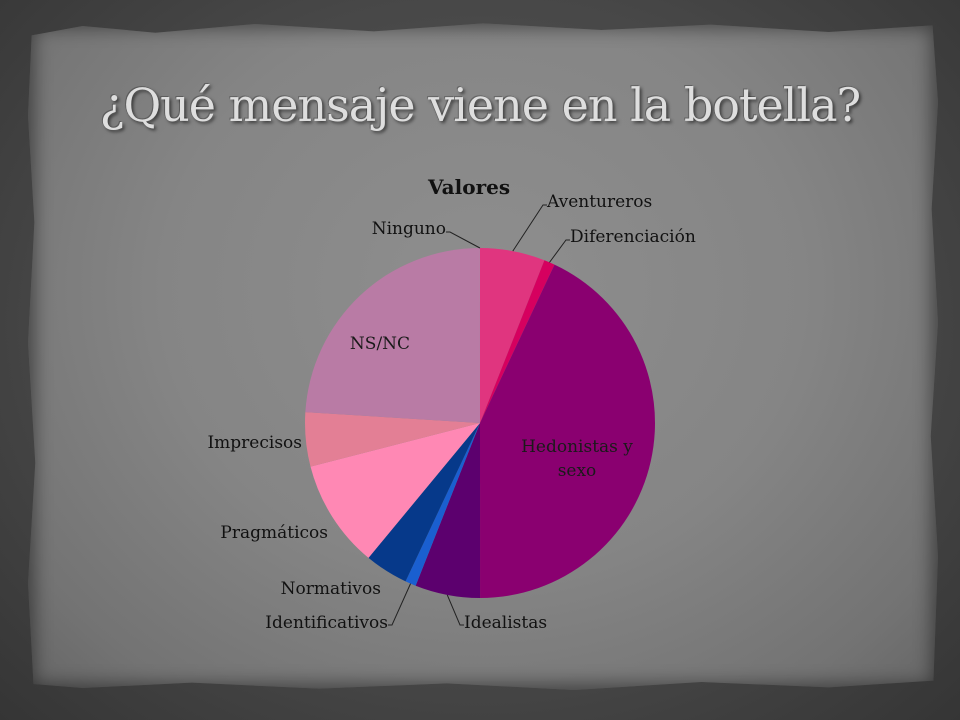 The width and height of the screenshot is (960, 720). Describe the element at coordinates (331, 589) in the screenshot. I see `slice-label-normativos: Normativos` at that location.